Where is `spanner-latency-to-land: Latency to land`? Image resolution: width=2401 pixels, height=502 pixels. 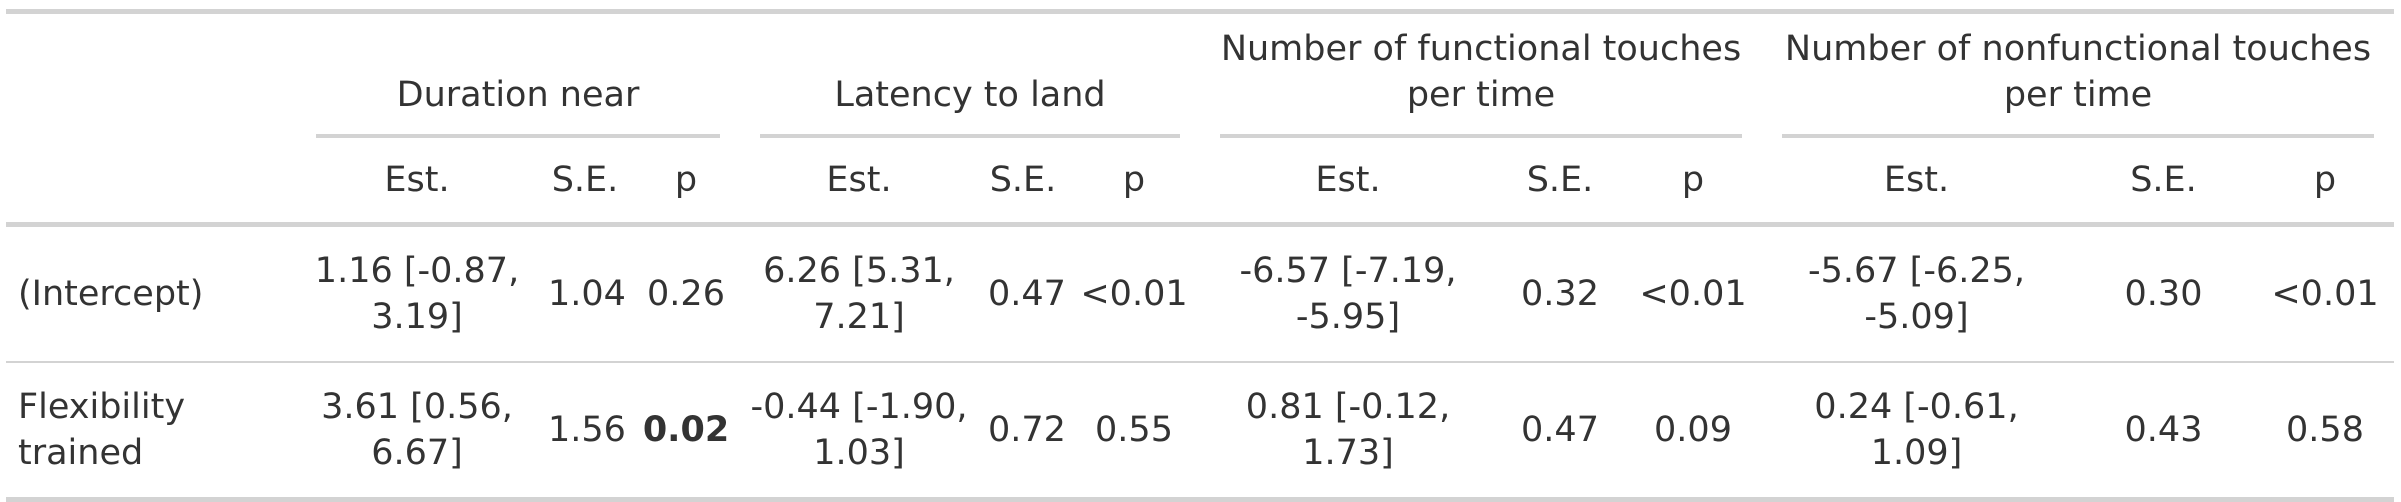 spanner-latency-to-land: Latency to land is located at coordinates (970, 76).